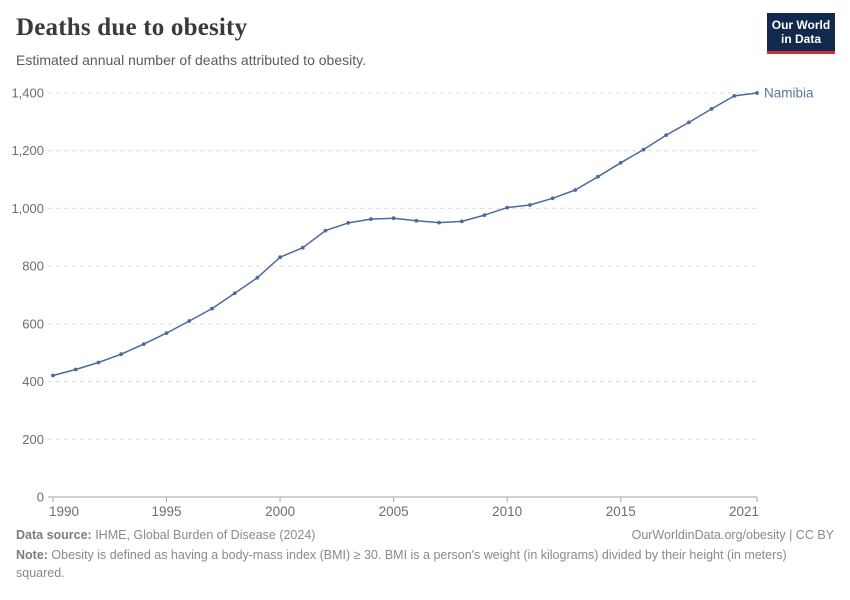 The width and height of the screenshot is (850, 600). Describe the element at coordinates (27, 150) in the screenshot. I see `y-tick-label: 1,200` at that location.